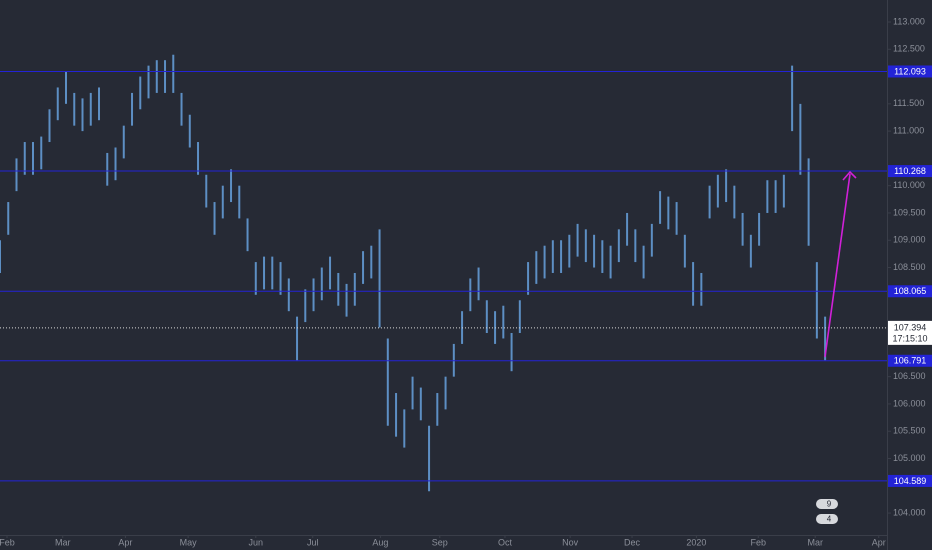  Describe the element at coordinates (909, 49) in the screenshot. I see `y-tick-label: 112.500` at that location.